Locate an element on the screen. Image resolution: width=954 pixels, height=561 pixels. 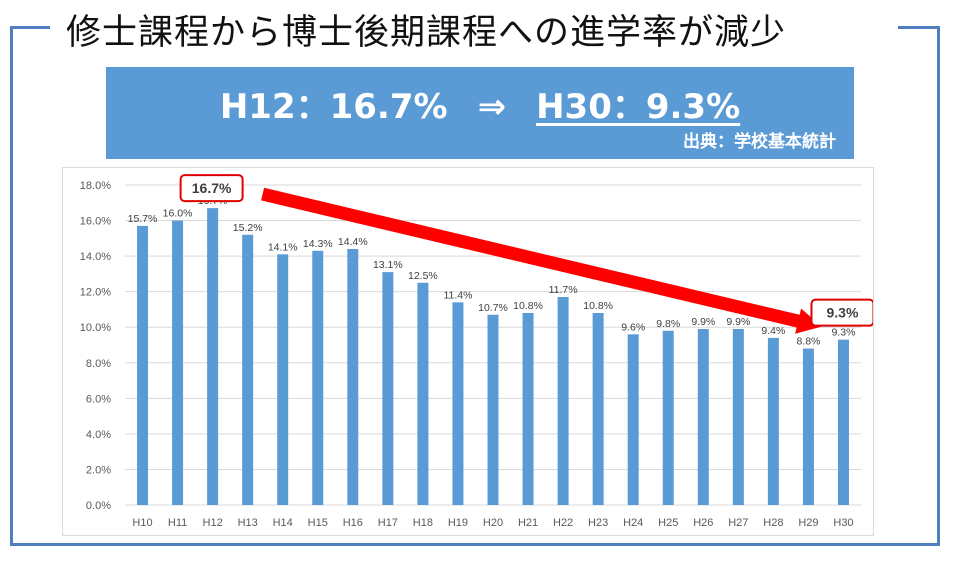
summary-banner: H12：16.7% ⇒ H30：9.3% 出典：学校基本統計 is located at coordinates (480, 113).